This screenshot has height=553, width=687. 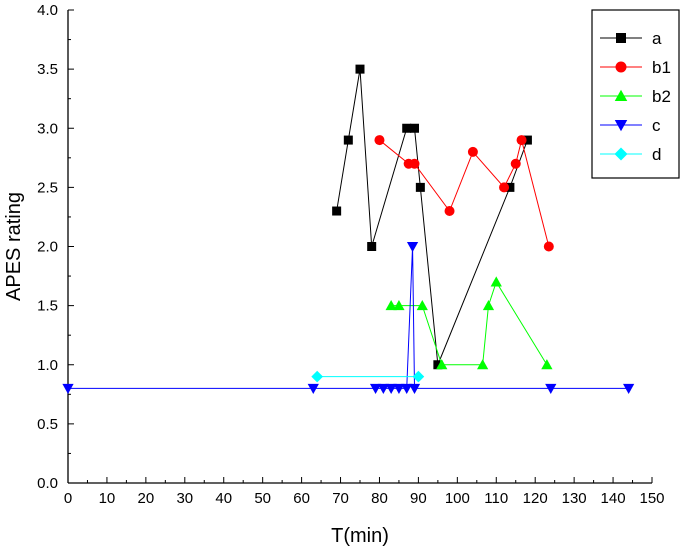 I want to click on series-line-a, so click(x=432, y=217).